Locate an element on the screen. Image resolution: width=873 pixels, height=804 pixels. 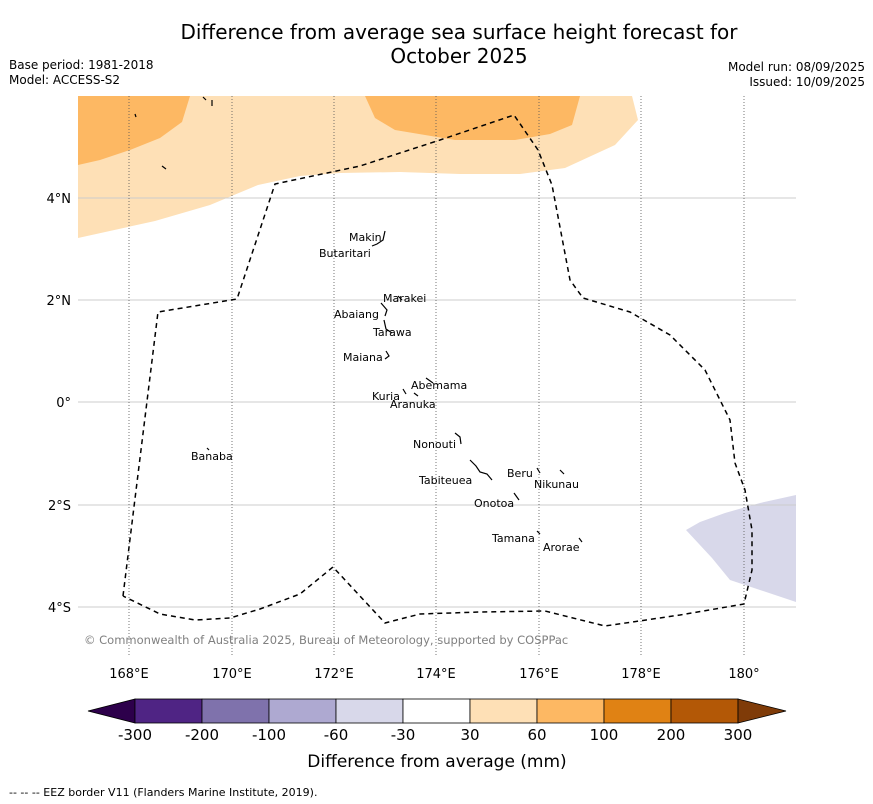
lon-tick-178e: 178°E is located at coordinates (641, 674).